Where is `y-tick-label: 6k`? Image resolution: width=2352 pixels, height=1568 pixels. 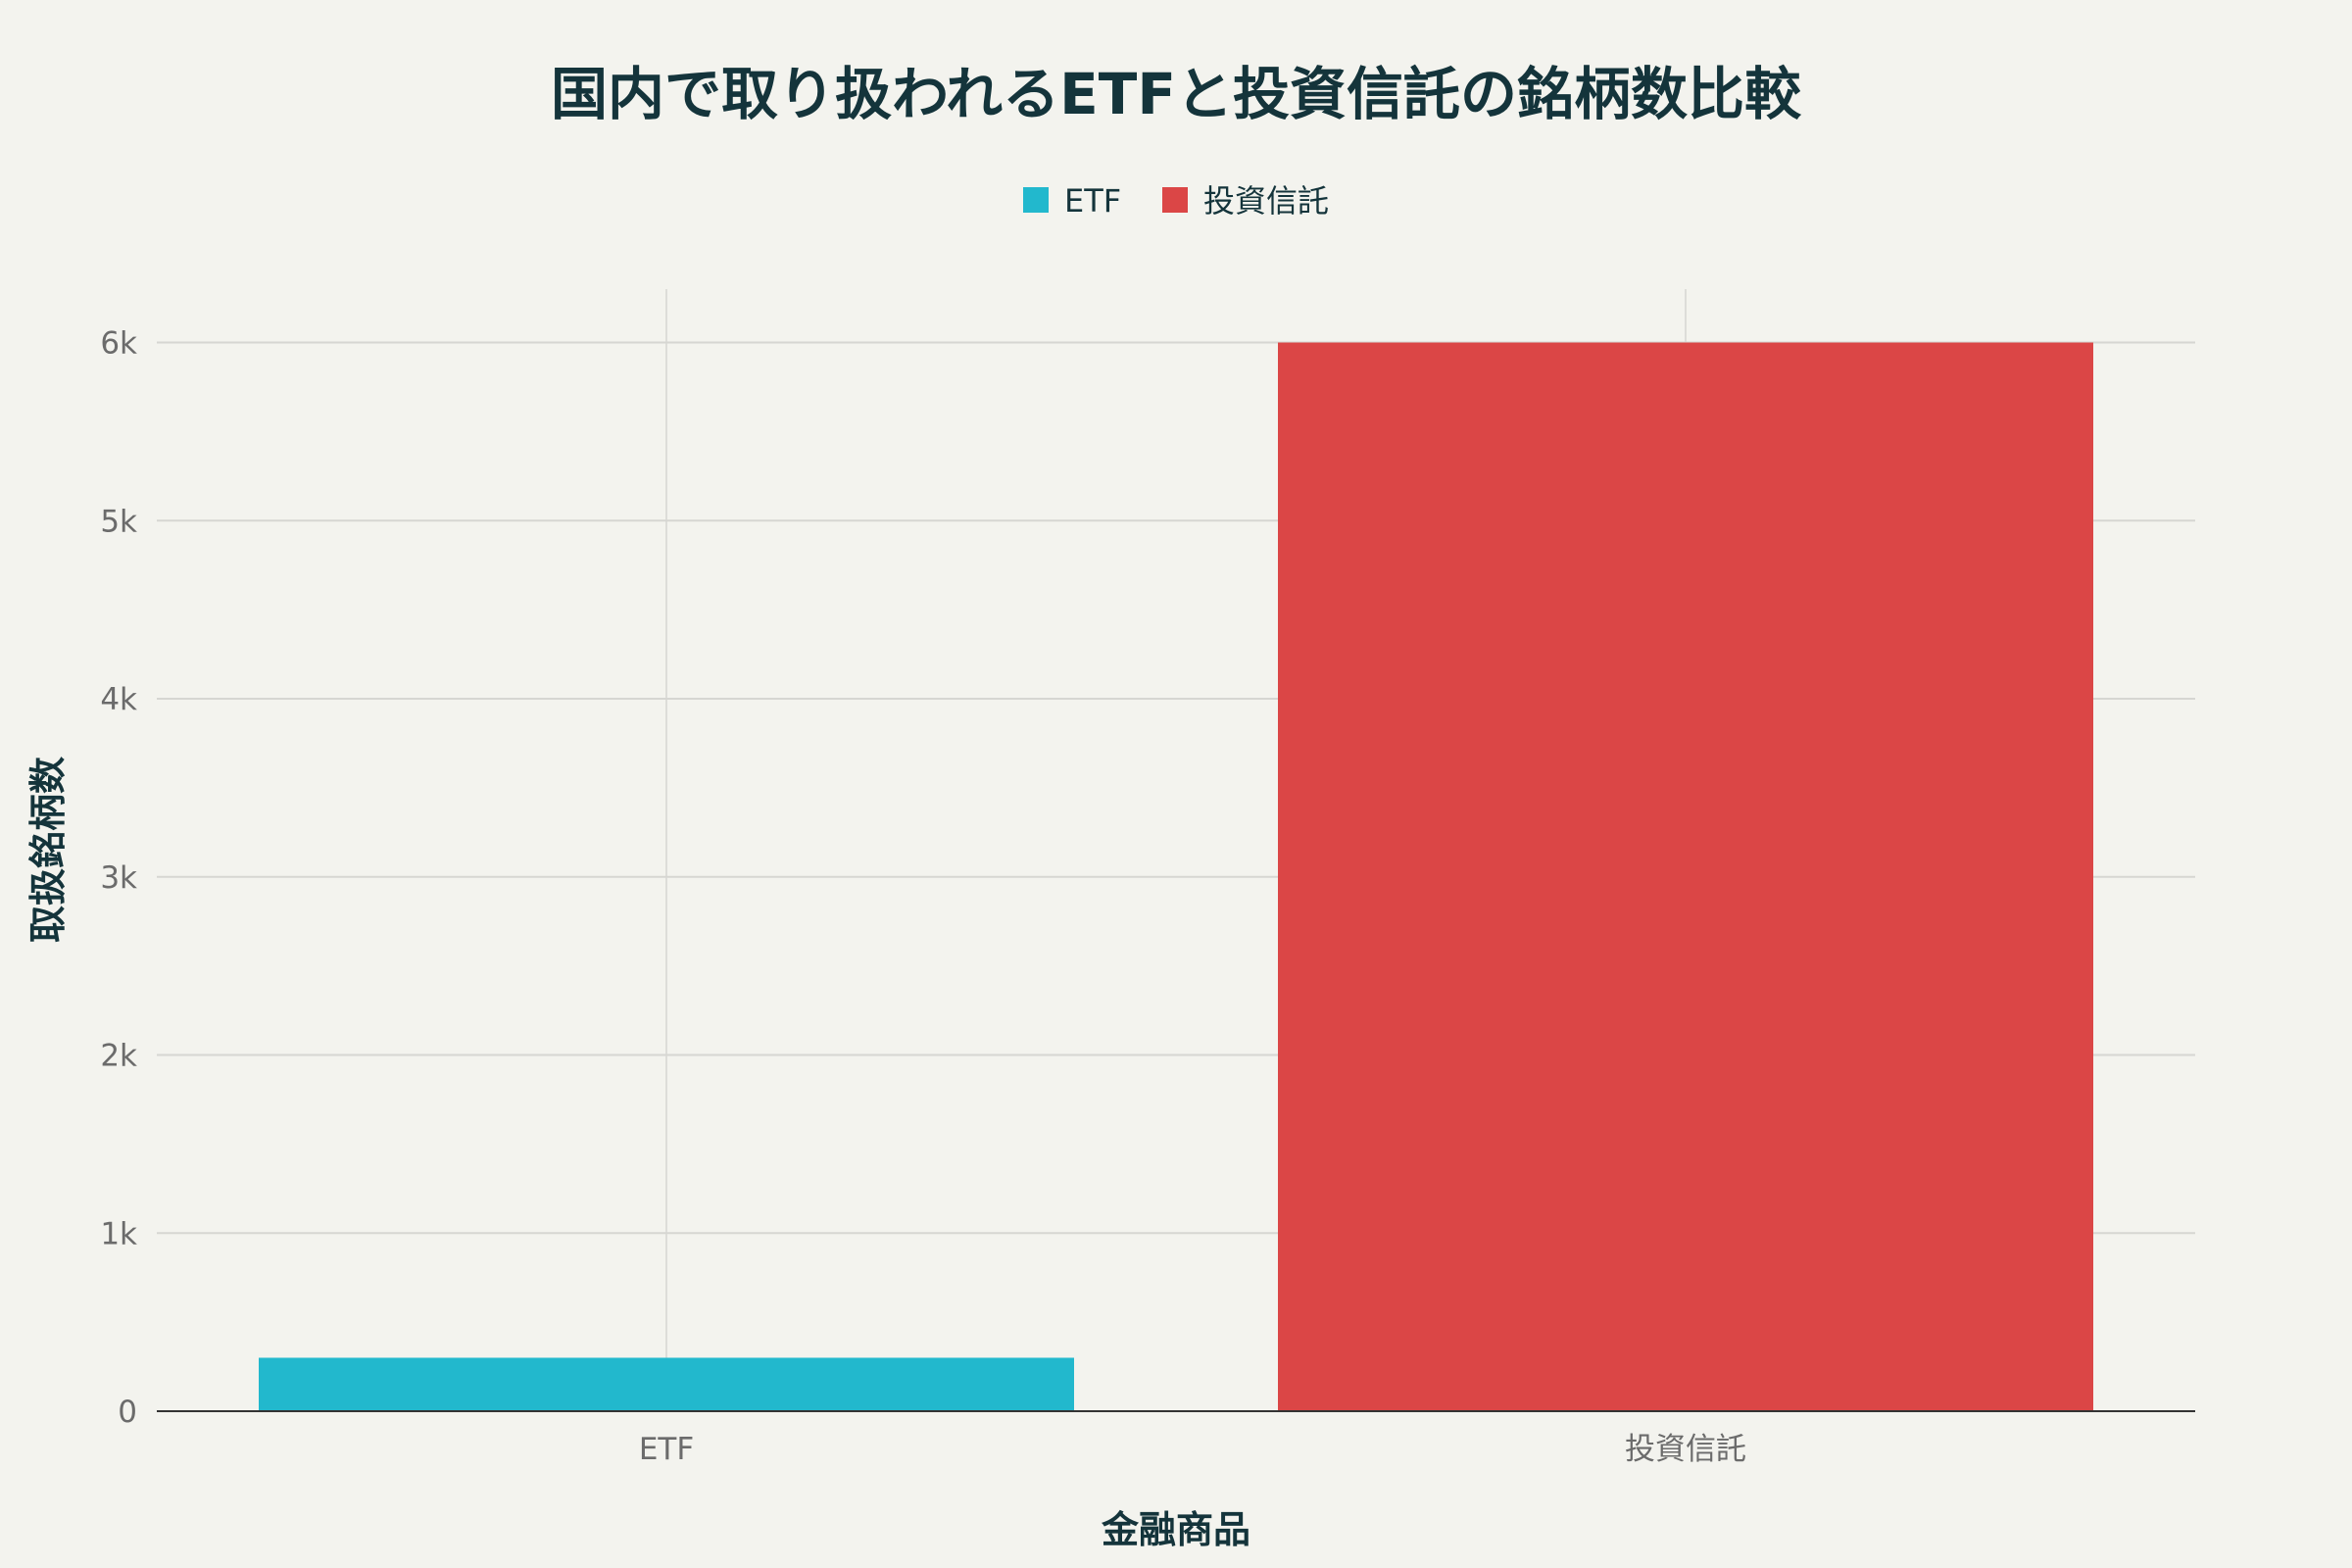 y-tick-label: 6k is located at coordinates (118, 344).